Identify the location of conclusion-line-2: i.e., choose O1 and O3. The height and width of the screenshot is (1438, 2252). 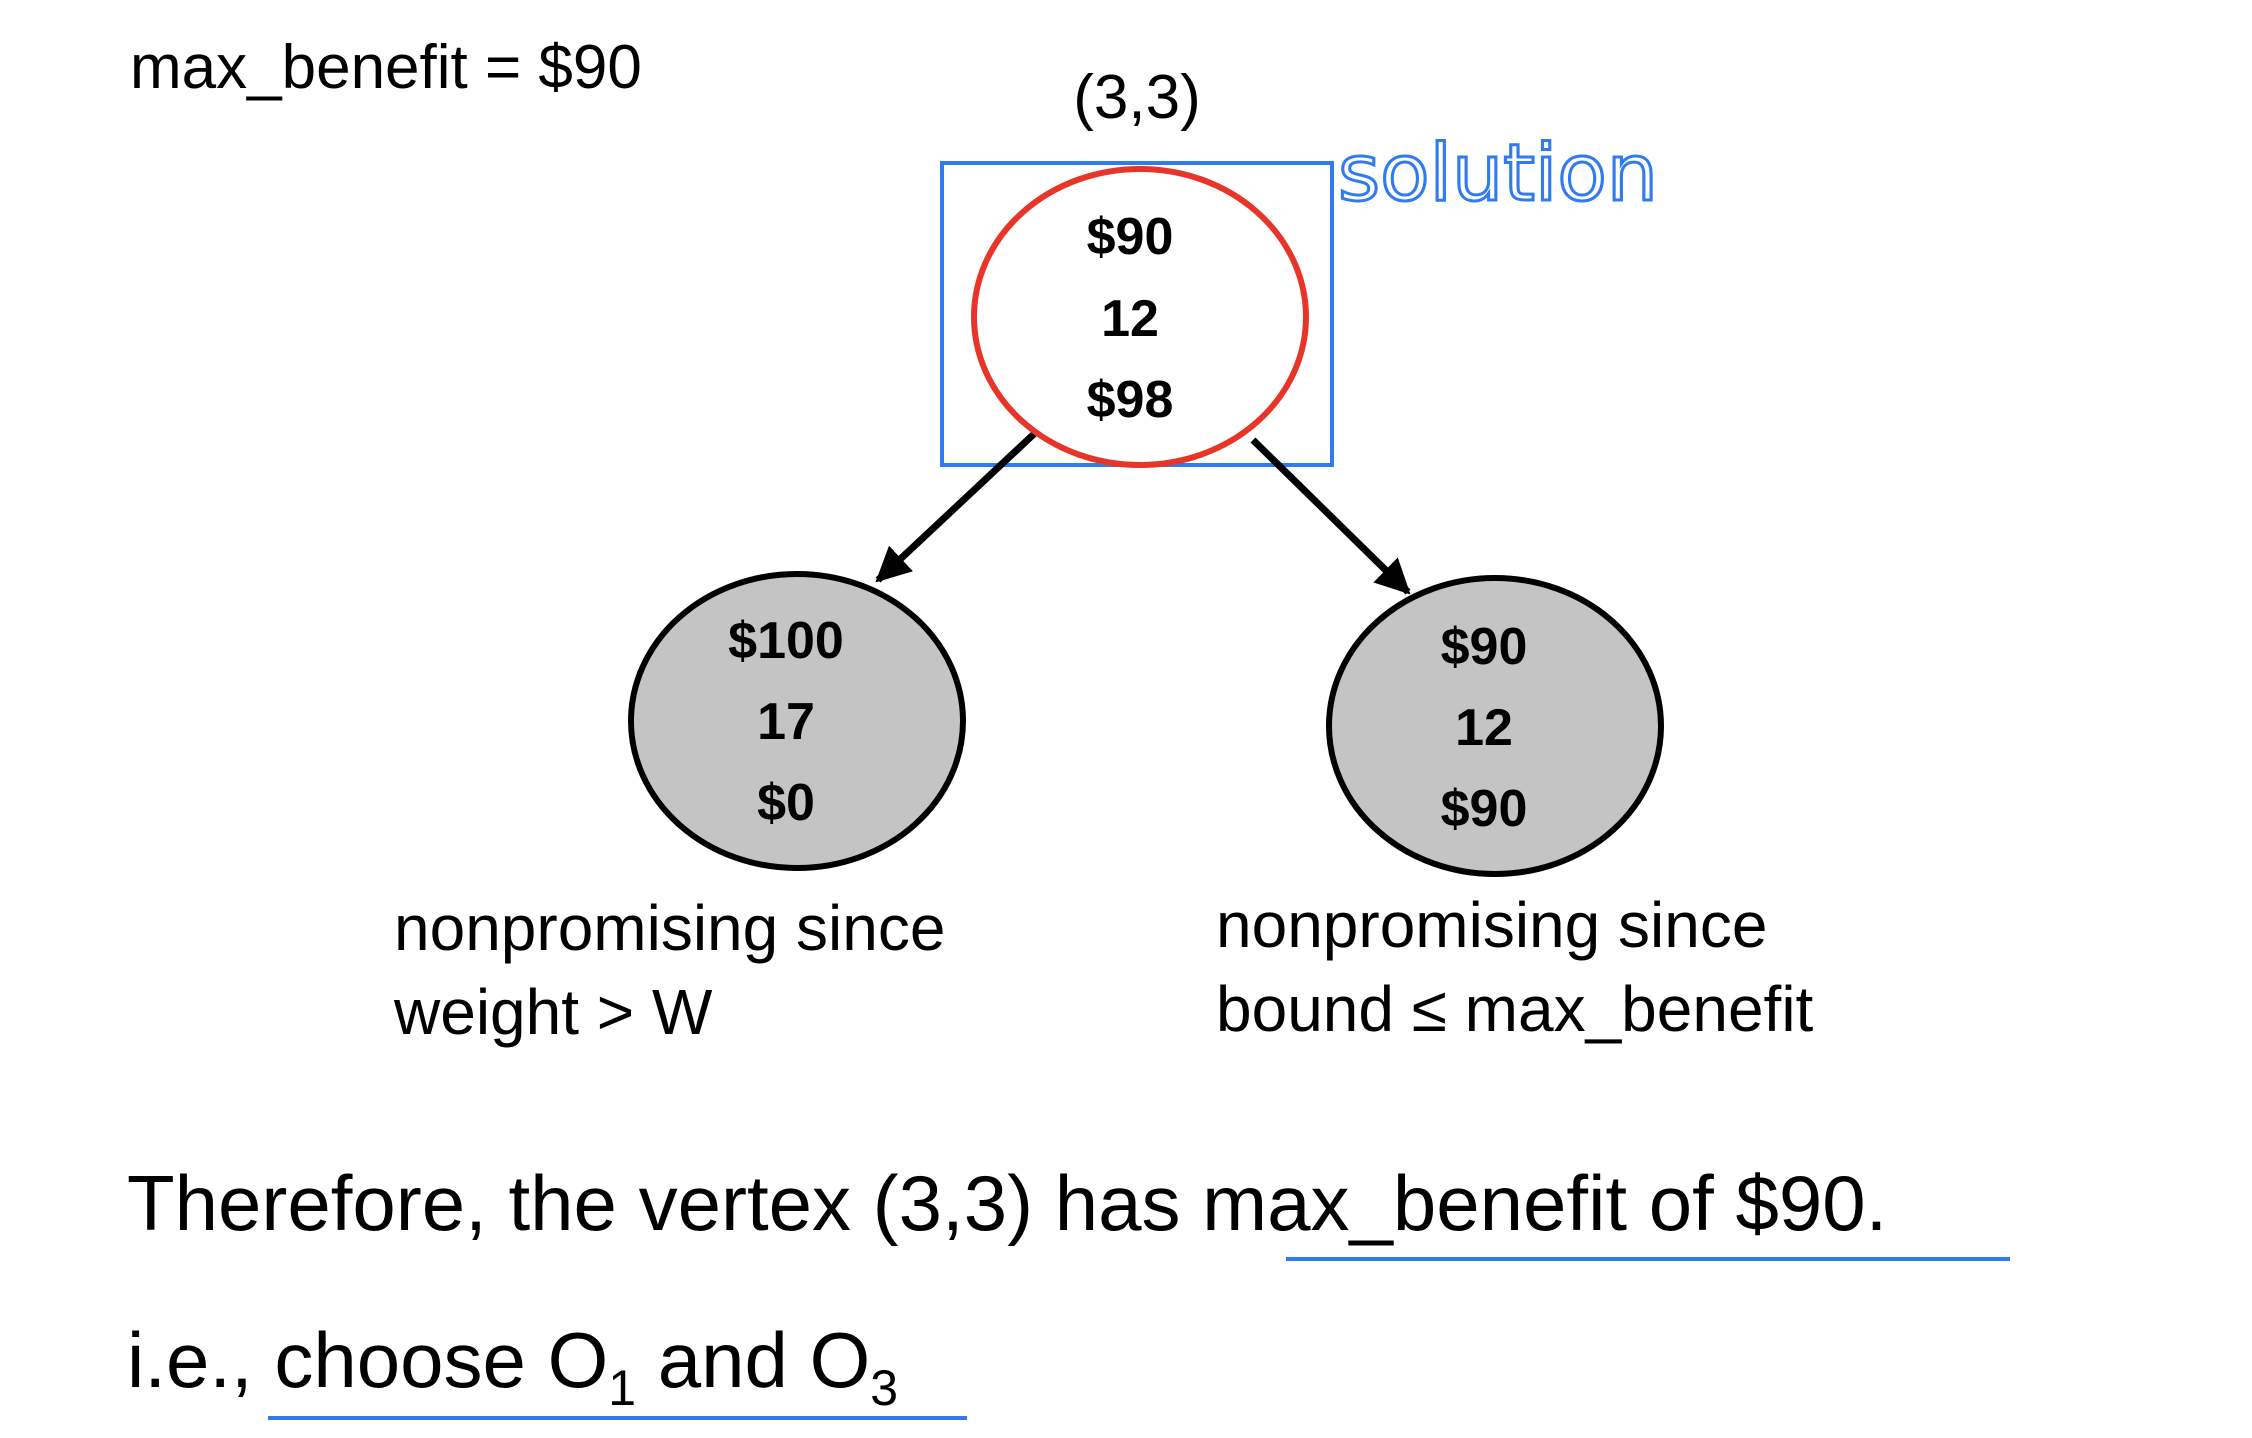
(512, 1366).